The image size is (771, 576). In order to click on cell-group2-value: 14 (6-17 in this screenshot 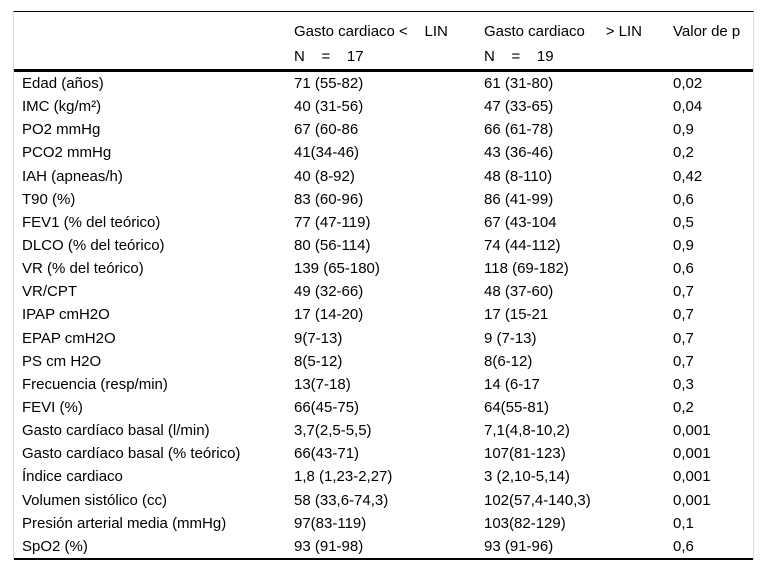, I will do `click(512, 384)`.